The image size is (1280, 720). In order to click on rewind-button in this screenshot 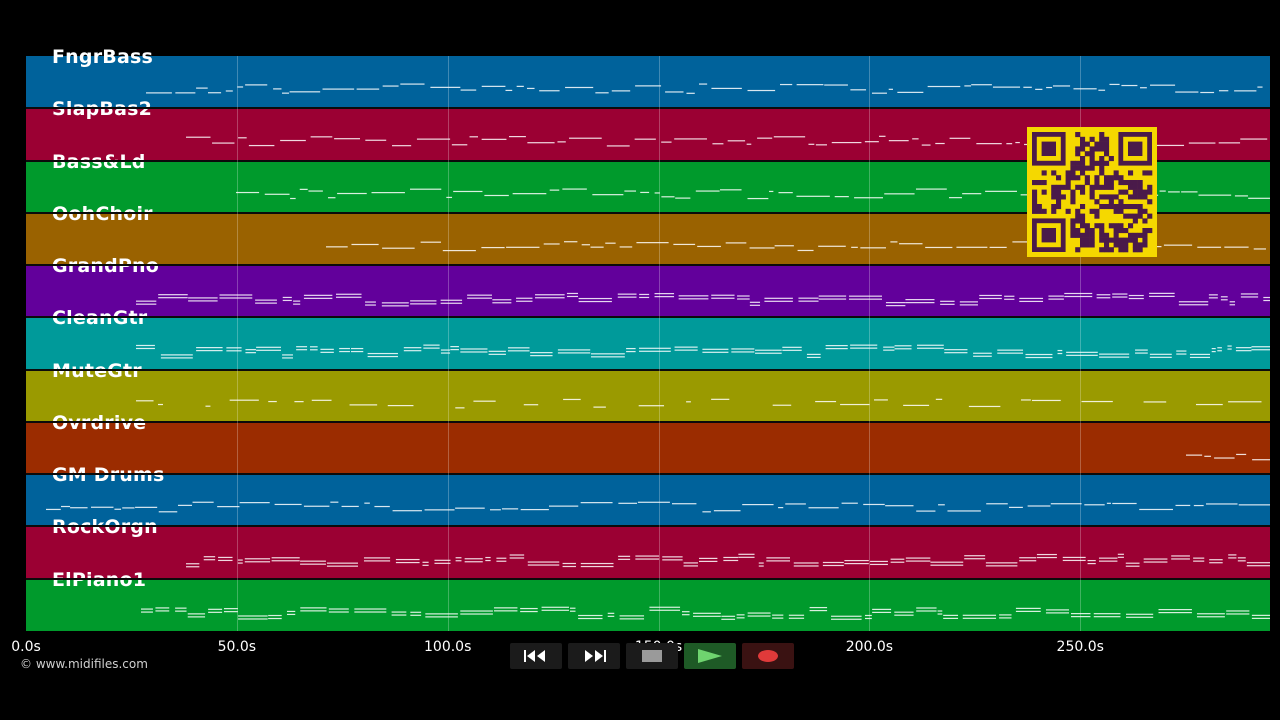, I will do `click(536, 656)`.